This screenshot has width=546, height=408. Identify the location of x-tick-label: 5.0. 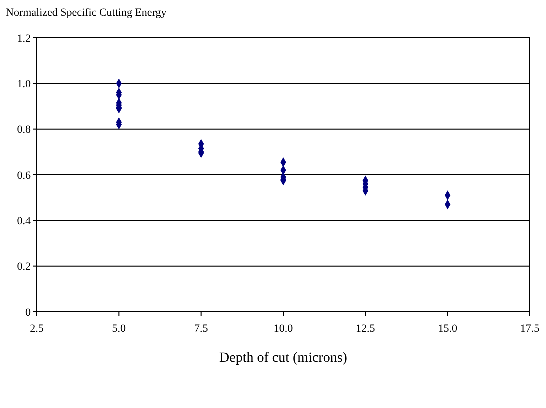
(119, 329).